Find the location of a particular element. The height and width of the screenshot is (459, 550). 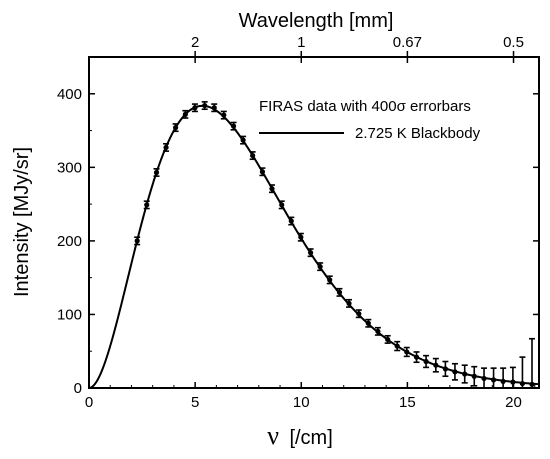

x-axis-unit: [/cm] is located at coordinates (310, 438).